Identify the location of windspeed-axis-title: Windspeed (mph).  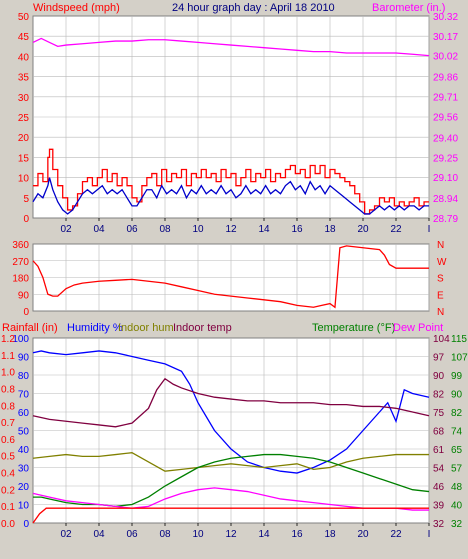
(76, 8).